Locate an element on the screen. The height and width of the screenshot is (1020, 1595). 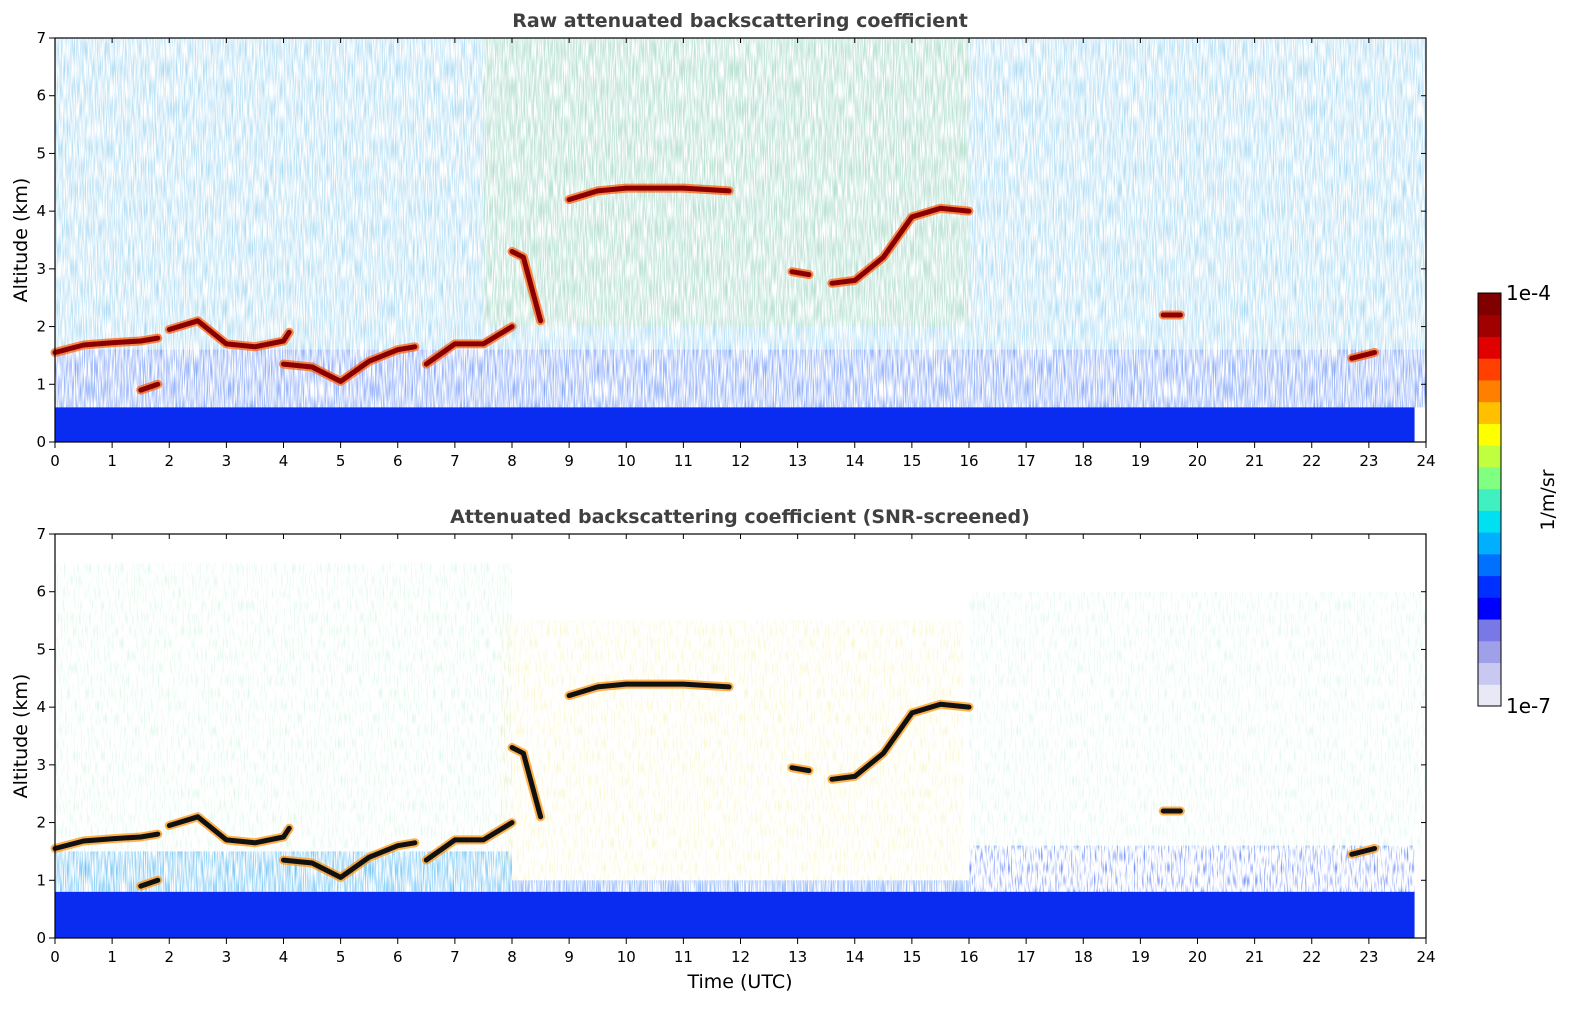
x-tick-label: 8 is located at coordinates (512, 461).